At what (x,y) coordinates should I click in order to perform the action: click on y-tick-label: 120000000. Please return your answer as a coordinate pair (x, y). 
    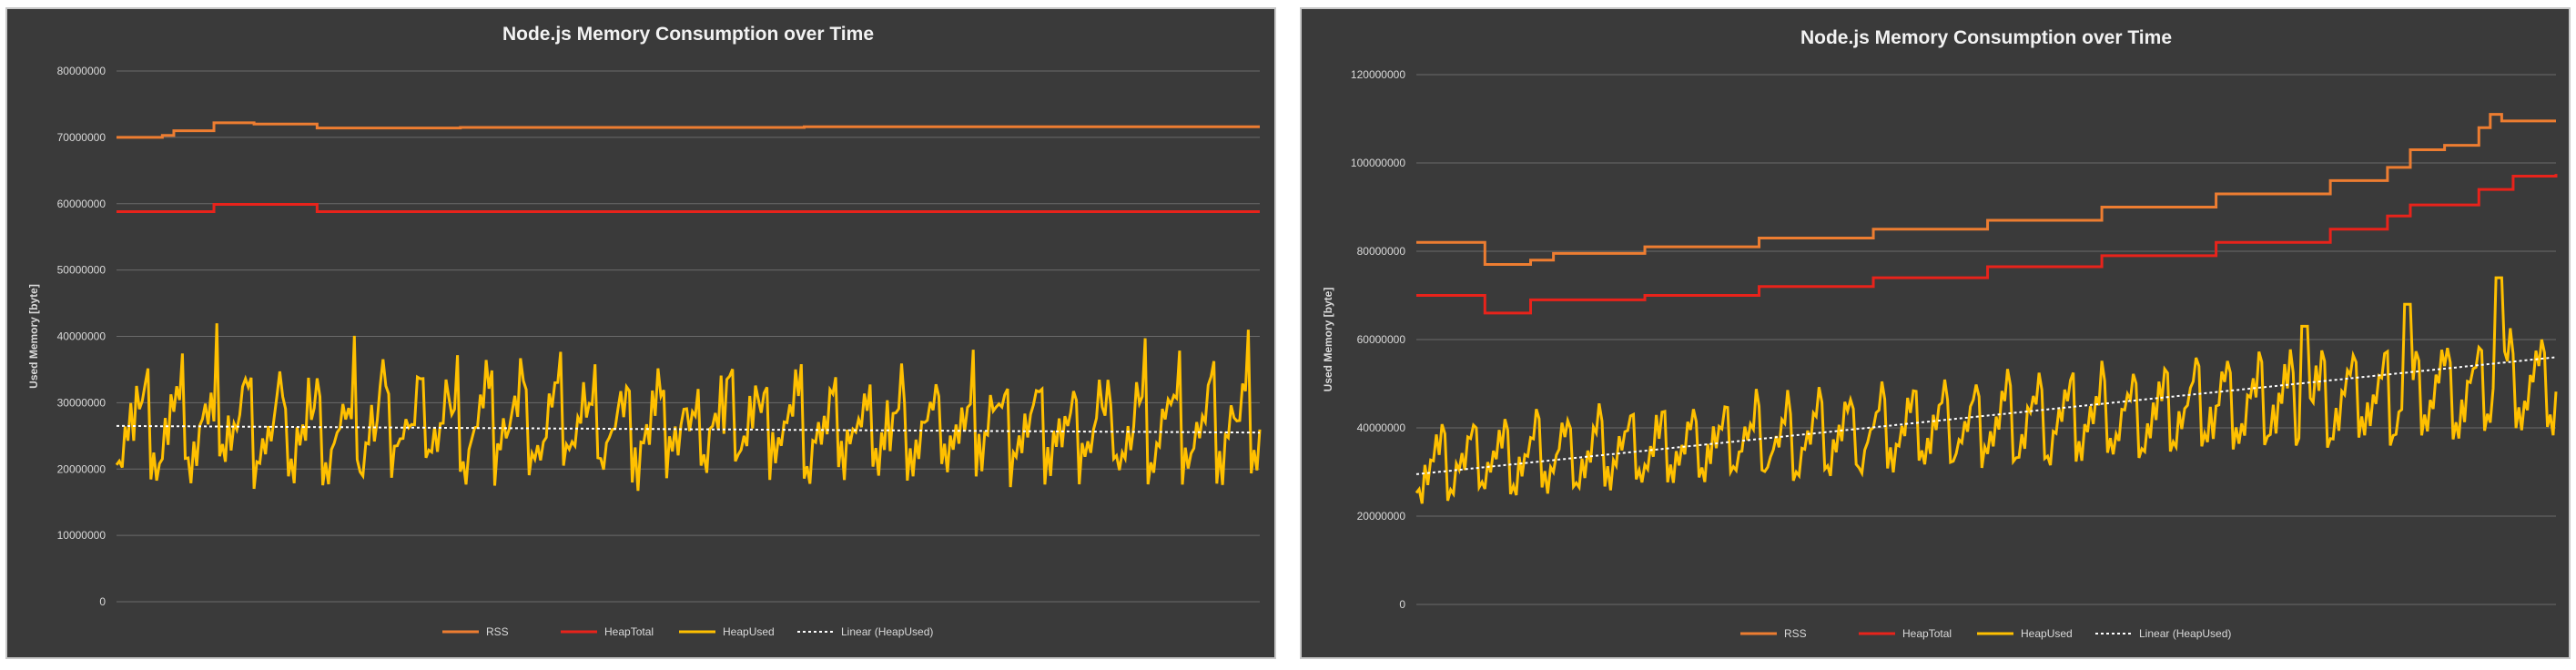
    Looking at the image, I should click on (1378, 74).